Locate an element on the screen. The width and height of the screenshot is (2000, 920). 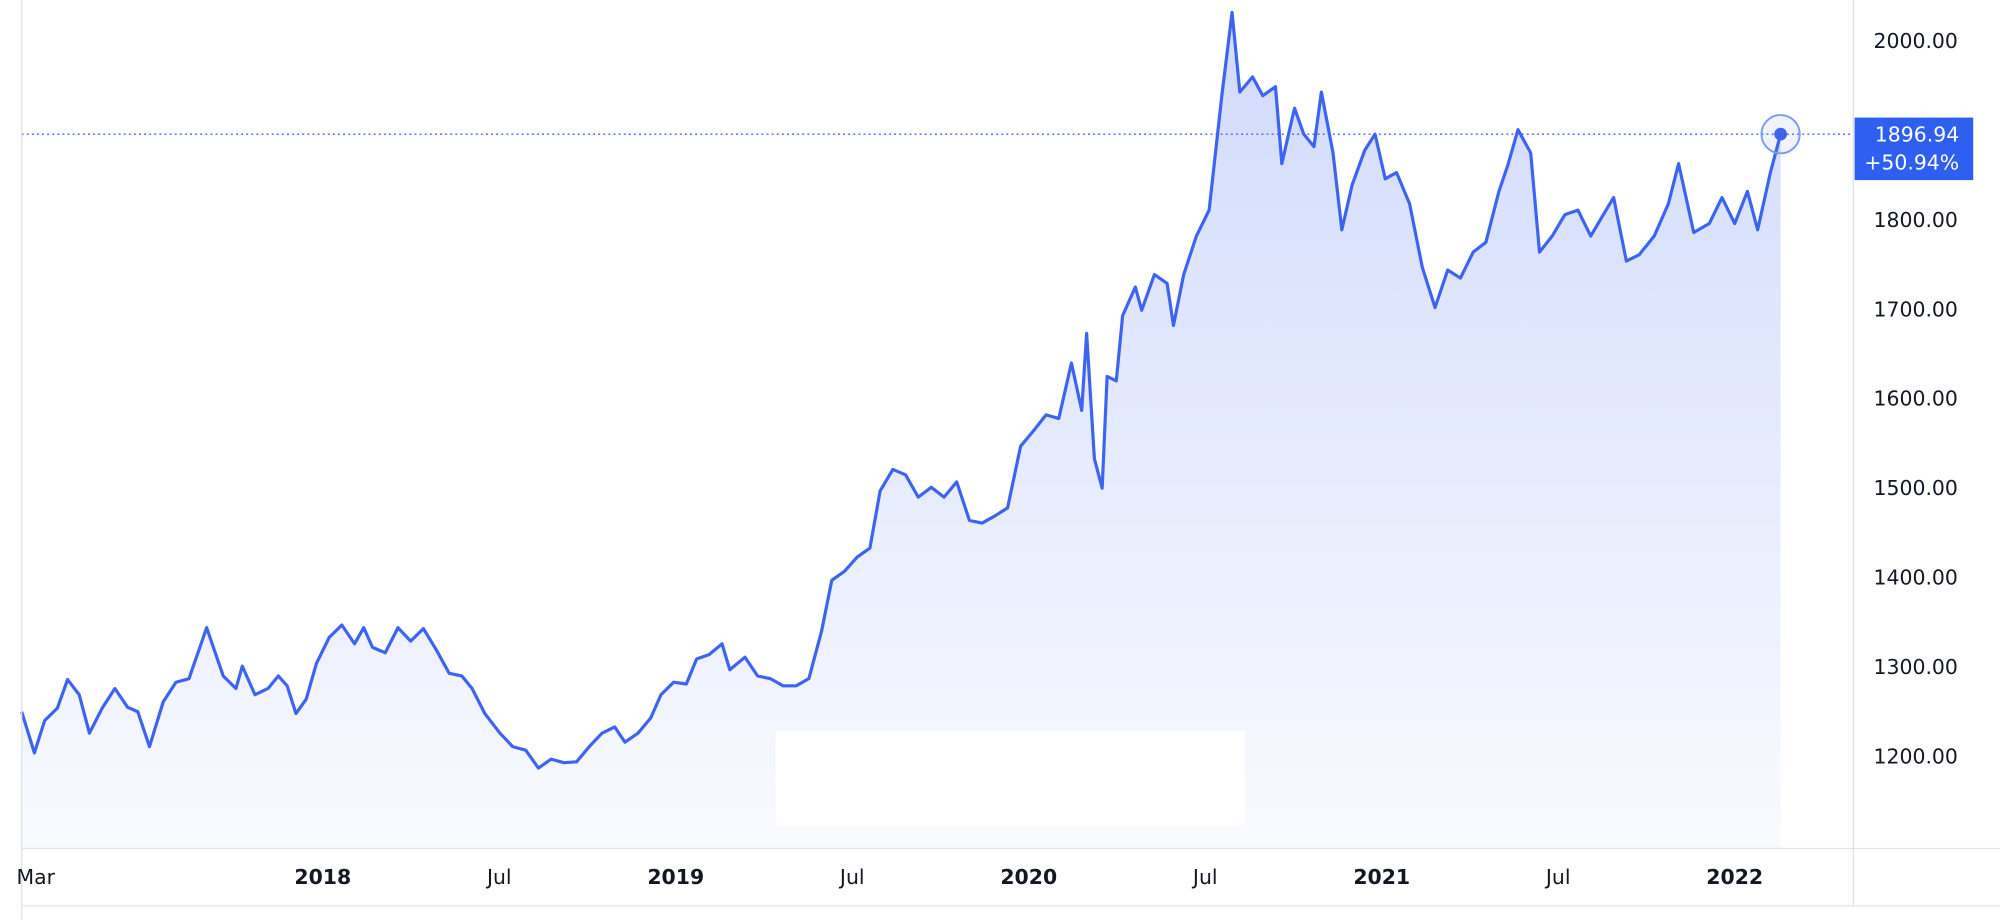
x-tick-label: 2021 is located at coordinates (1381, 877).